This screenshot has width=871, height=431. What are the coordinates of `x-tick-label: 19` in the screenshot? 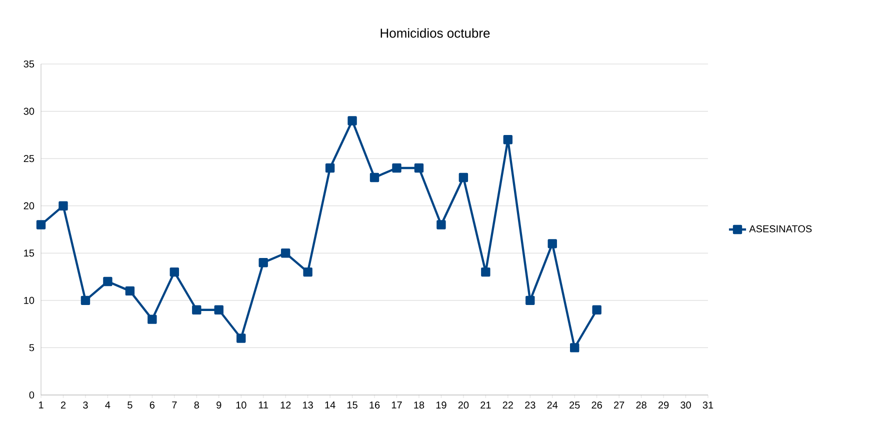 It's located at (441, 405).